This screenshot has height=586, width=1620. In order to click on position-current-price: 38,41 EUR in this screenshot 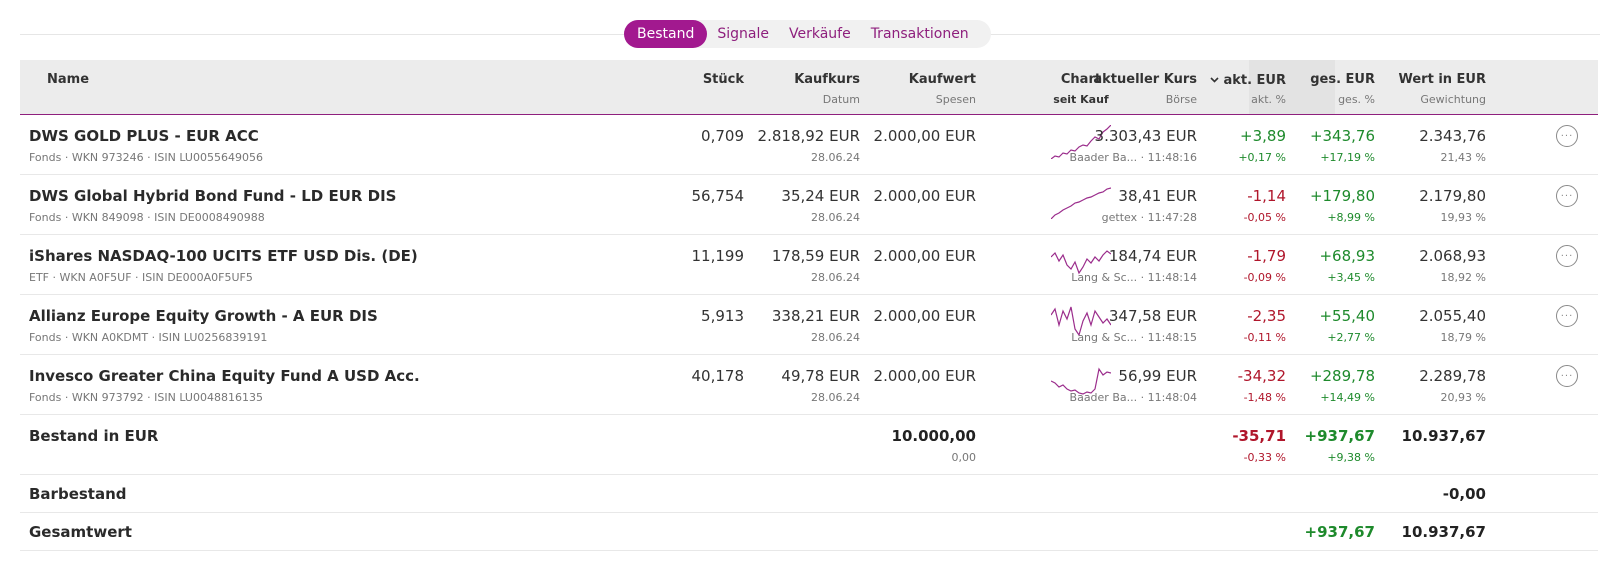, I will do `click(1157, 196)`.